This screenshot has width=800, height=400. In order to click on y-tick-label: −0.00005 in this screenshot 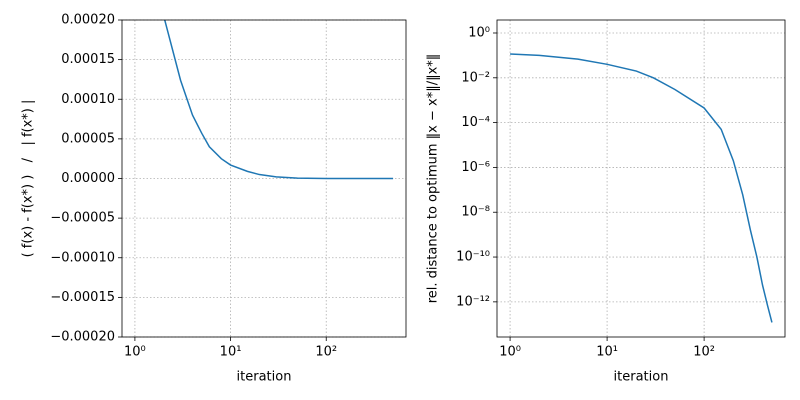, I will do `click(82, 218)`.